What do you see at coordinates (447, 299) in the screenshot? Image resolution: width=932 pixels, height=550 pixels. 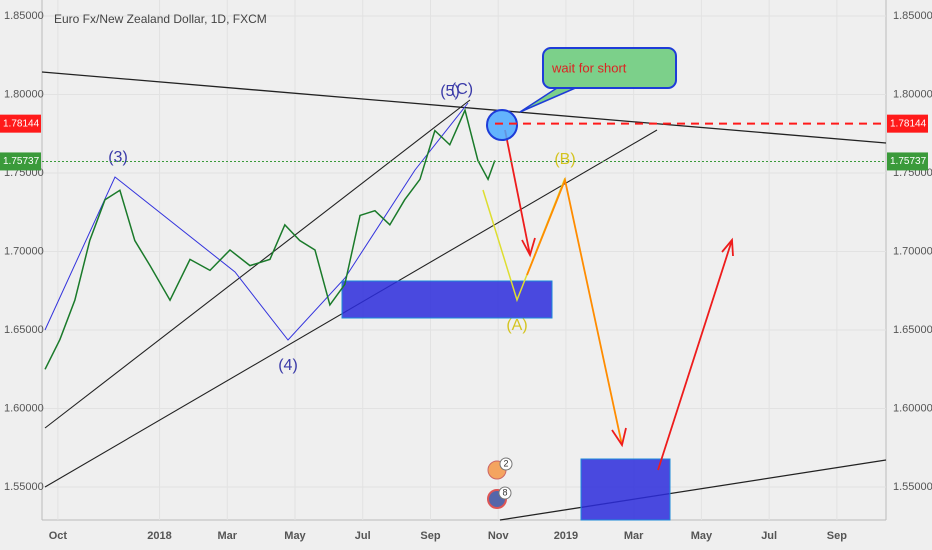 I see `demand-zone` at bounding box center [447, 299].